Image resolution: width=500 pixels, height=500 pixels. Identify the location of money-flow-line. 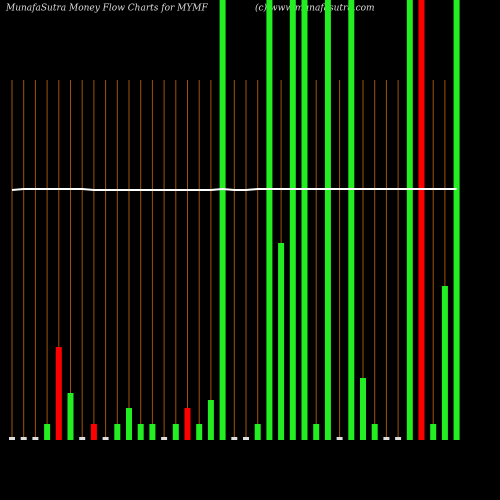
(234, 189).